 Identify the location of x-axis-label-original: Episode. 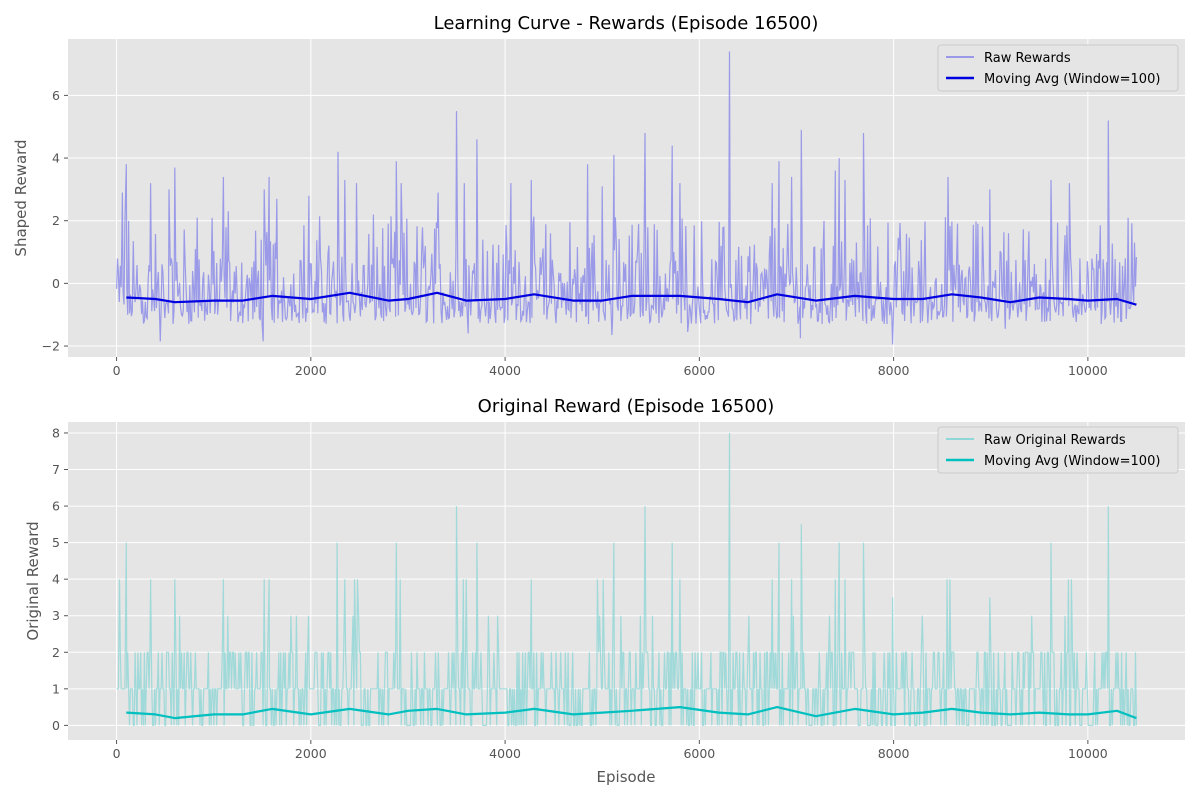
(626, 777).